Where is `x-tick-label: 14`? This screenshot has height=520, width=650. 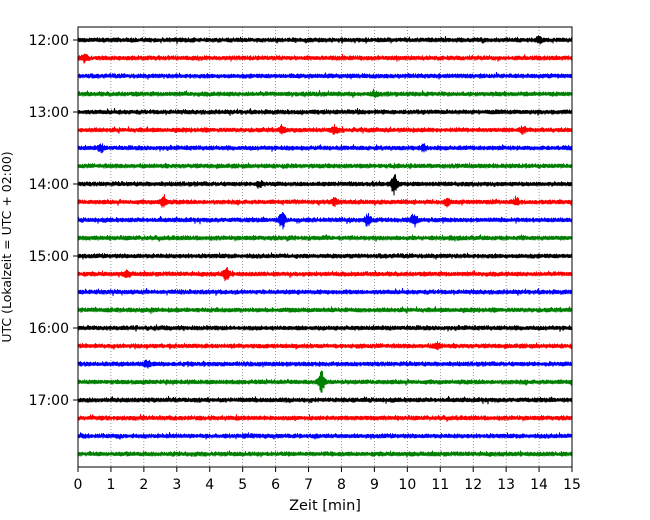 x-tick-label: 14 is located at coordinates (539, 485).